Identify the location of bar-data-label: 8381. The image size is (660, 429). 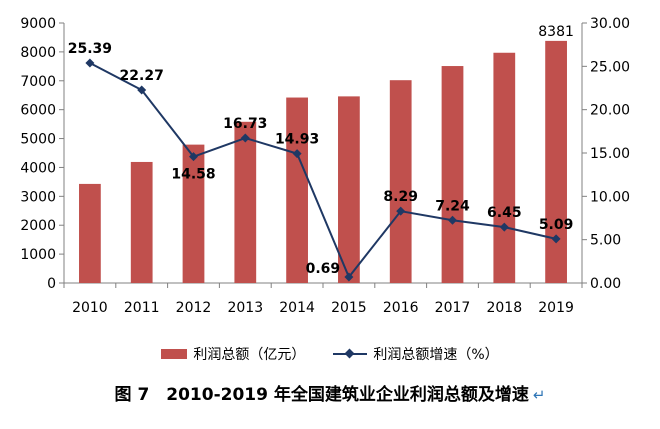
(556, 32).